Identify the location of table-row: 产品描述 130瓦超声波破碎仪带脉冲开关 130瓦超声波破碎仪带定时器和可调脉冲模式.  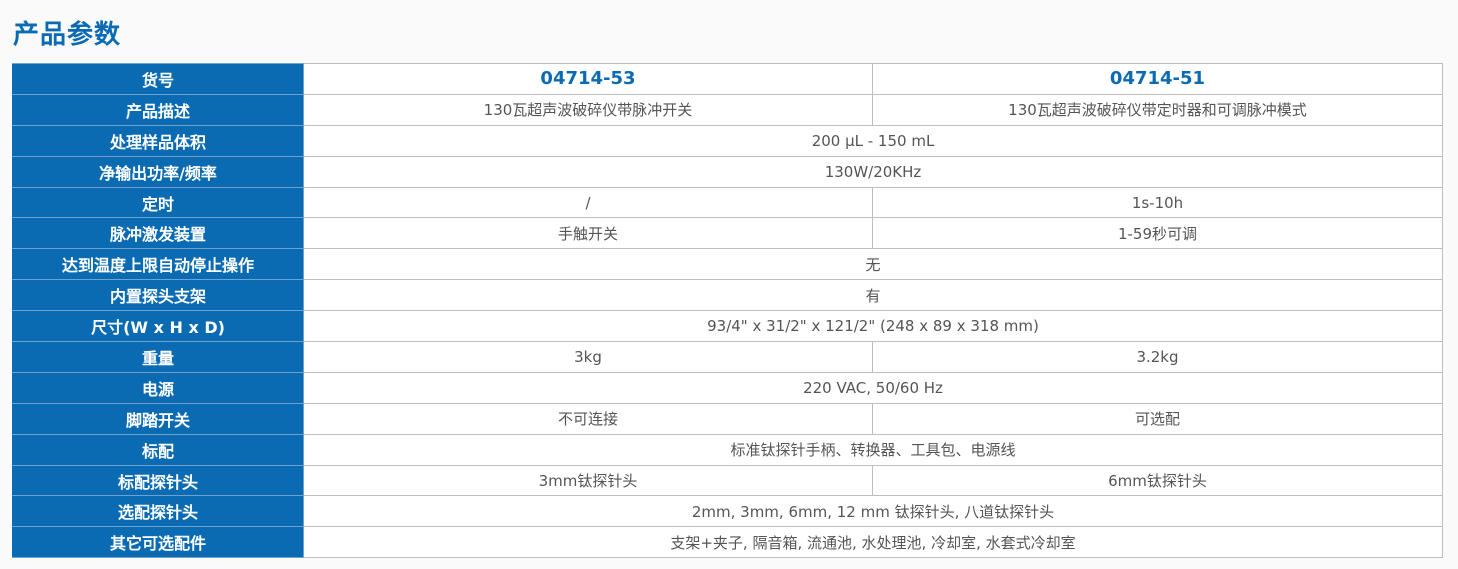
(727, 109).